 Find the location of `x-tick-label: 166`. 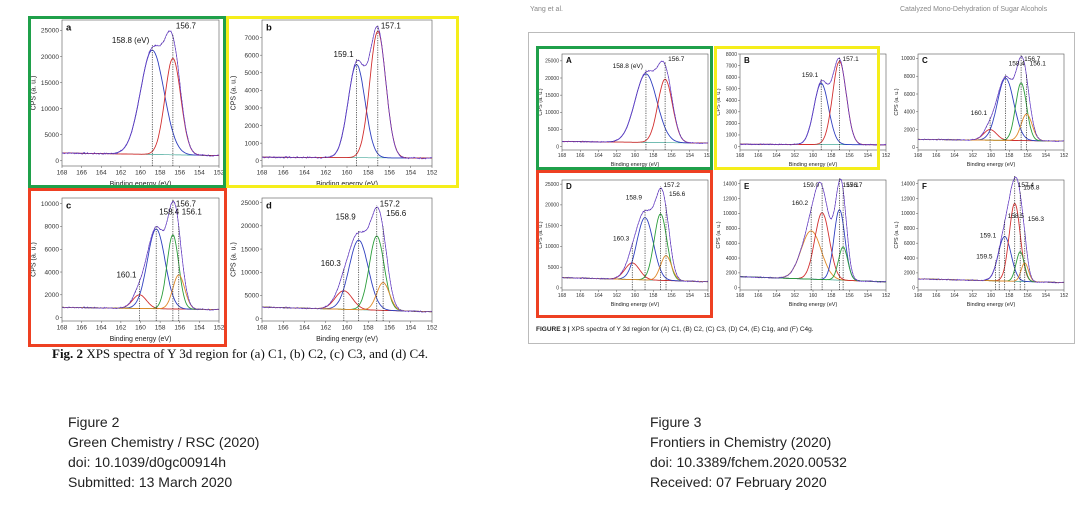

x-tick-label: 166 is located at coordinates (81, 328).